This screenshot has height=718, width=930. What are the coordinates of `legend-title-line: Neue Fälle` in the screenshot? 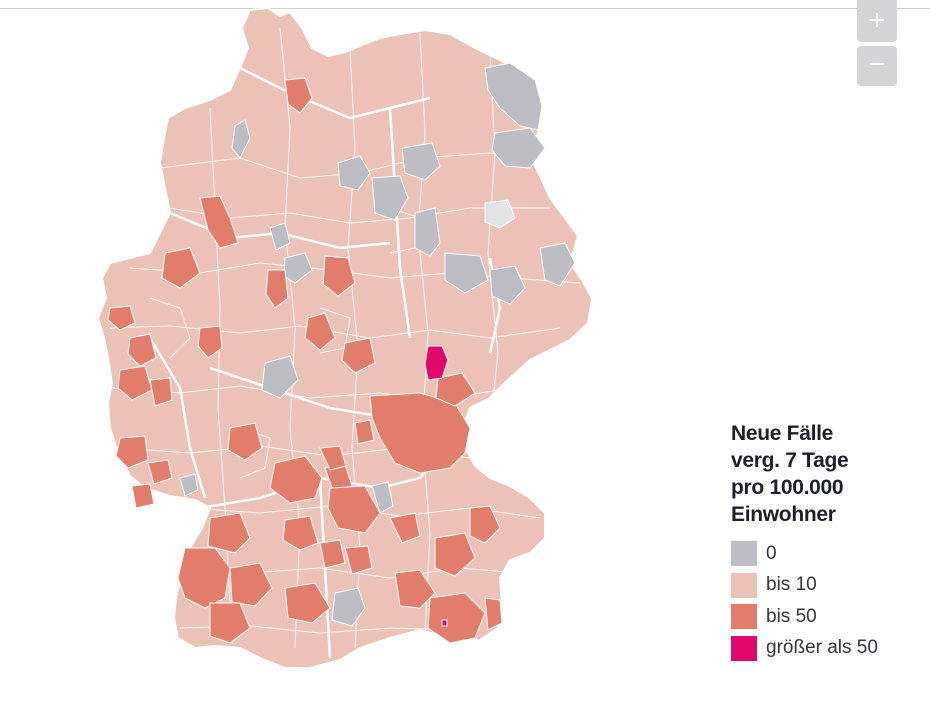 It's located at (782, 433).